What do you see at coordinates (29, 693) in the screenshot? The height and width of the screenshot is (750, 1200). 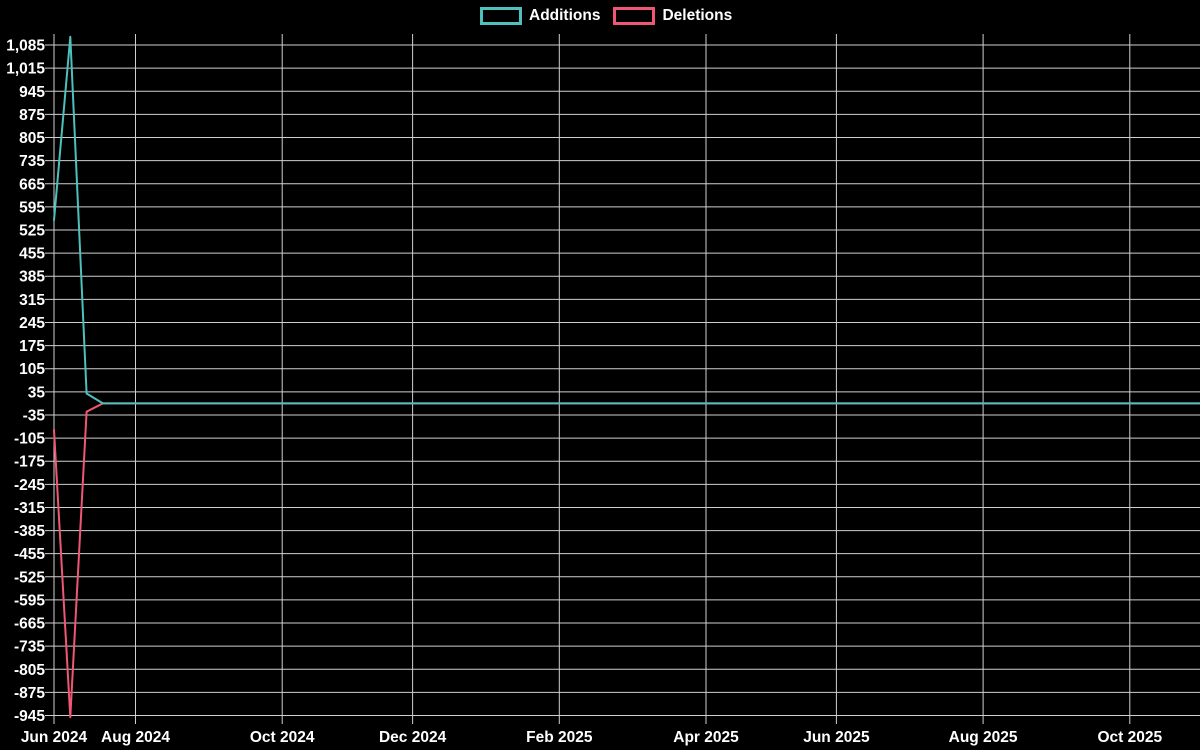 I see `y-axis-tick-label: -875` at bounding box center [29, 693].